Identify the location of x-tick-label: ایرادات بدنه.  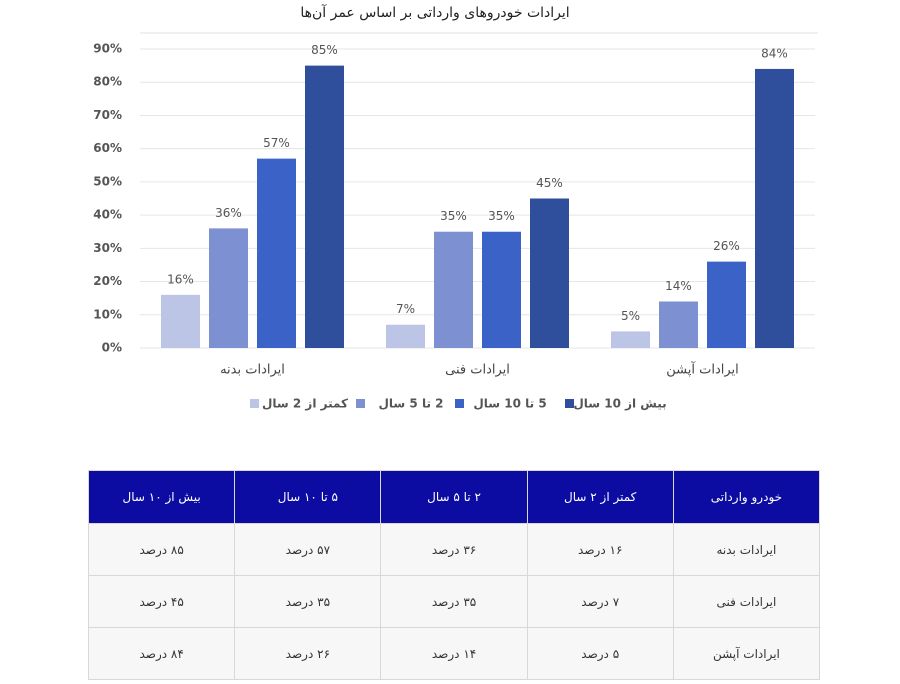
(252, 370).